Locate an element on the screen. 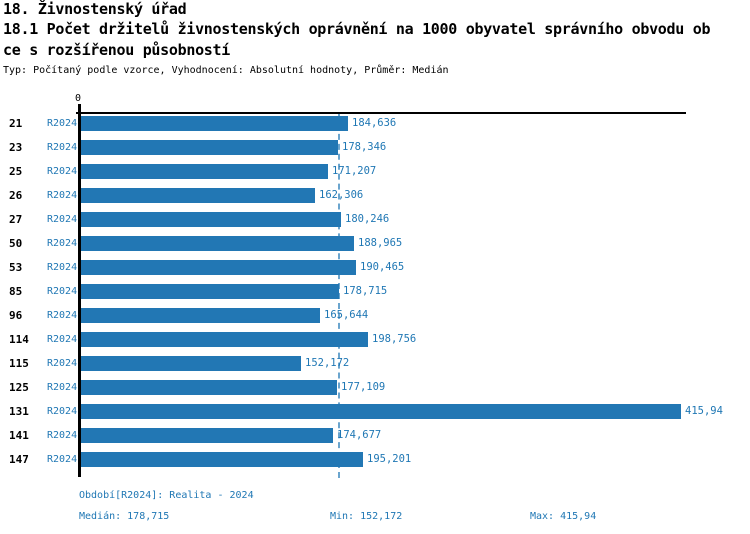  category-label: 25 is located at coordinates (16, 171).